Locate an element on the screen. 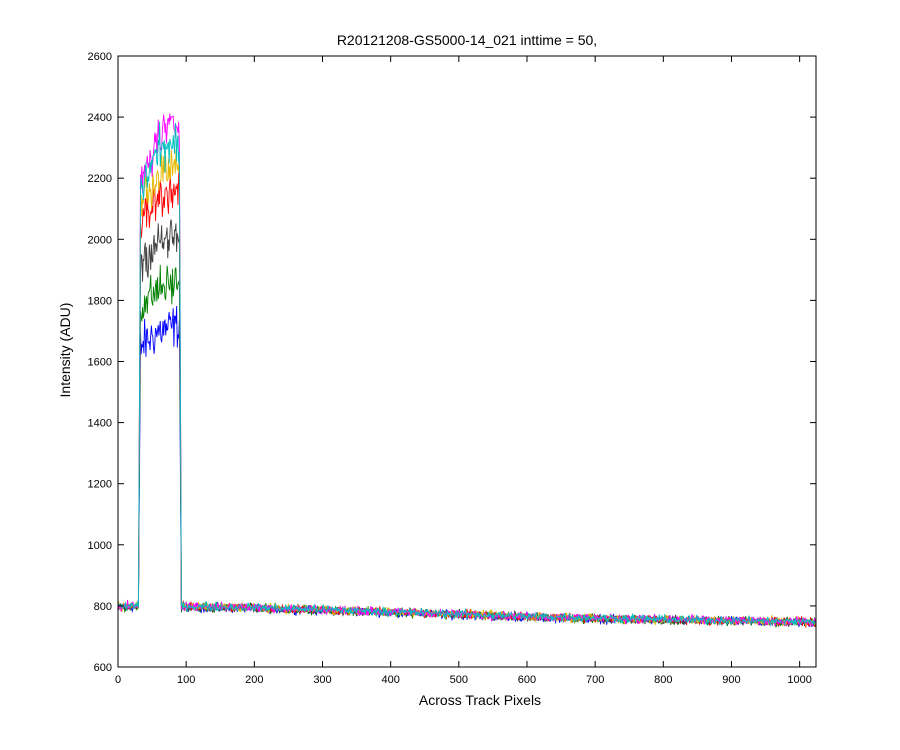 This screenshot has width=900, height=750. chart-title: R20121208-GS5000-14_021 inttime = 50, is located at coordinates (467, 40).